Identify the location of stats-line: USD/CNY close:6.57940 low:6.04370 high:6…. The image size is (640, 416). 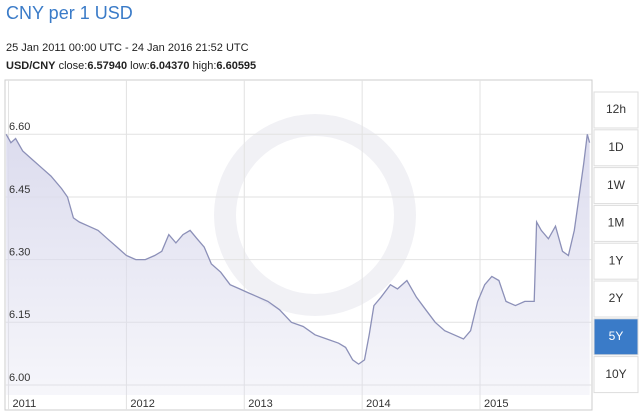
(131, 66).